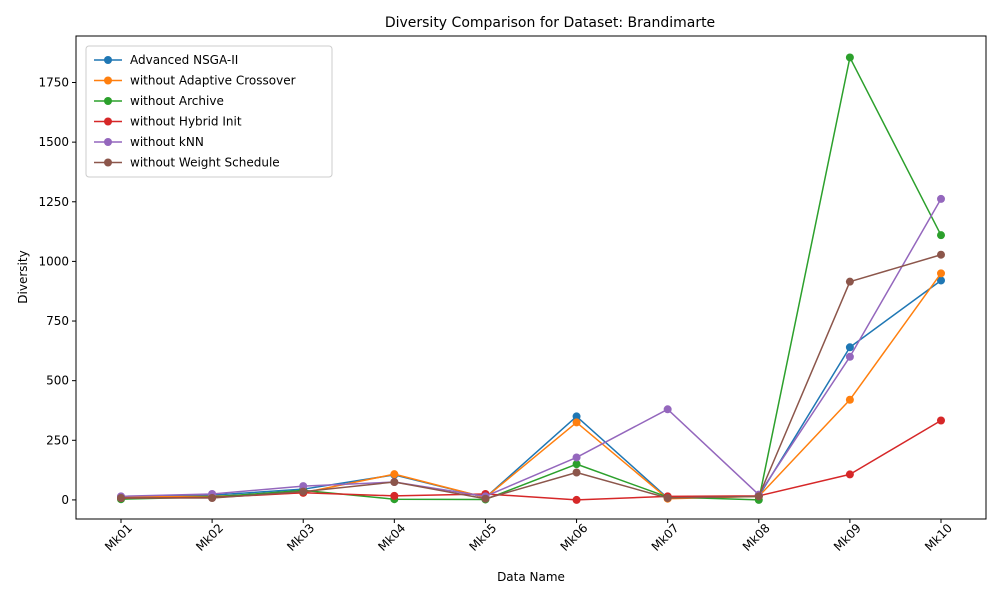  What do you see at coordinates (53, 83) in the screenshot?
I see `y-tick-label: 1750` at bounding box center [53, 83].